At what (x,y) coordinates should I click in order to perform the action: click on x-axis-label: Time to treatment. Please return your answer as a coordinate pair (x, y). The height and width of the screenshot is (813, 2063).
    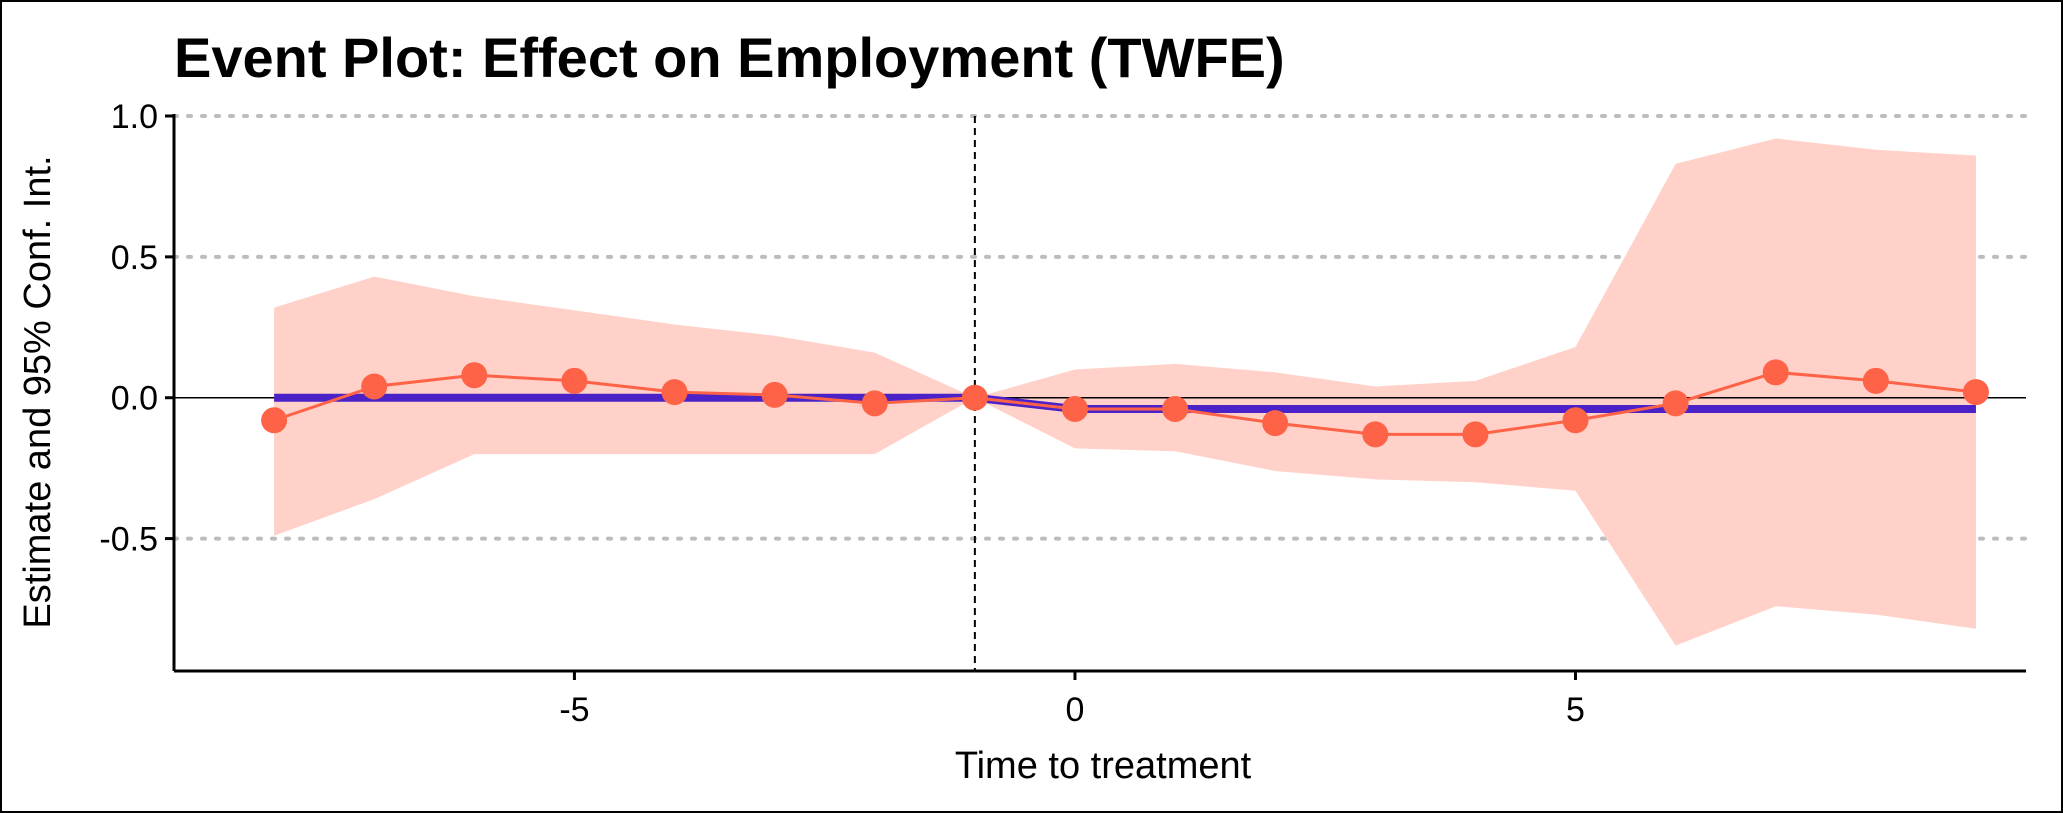
    Looking at the image, I should click on (1103, 766).